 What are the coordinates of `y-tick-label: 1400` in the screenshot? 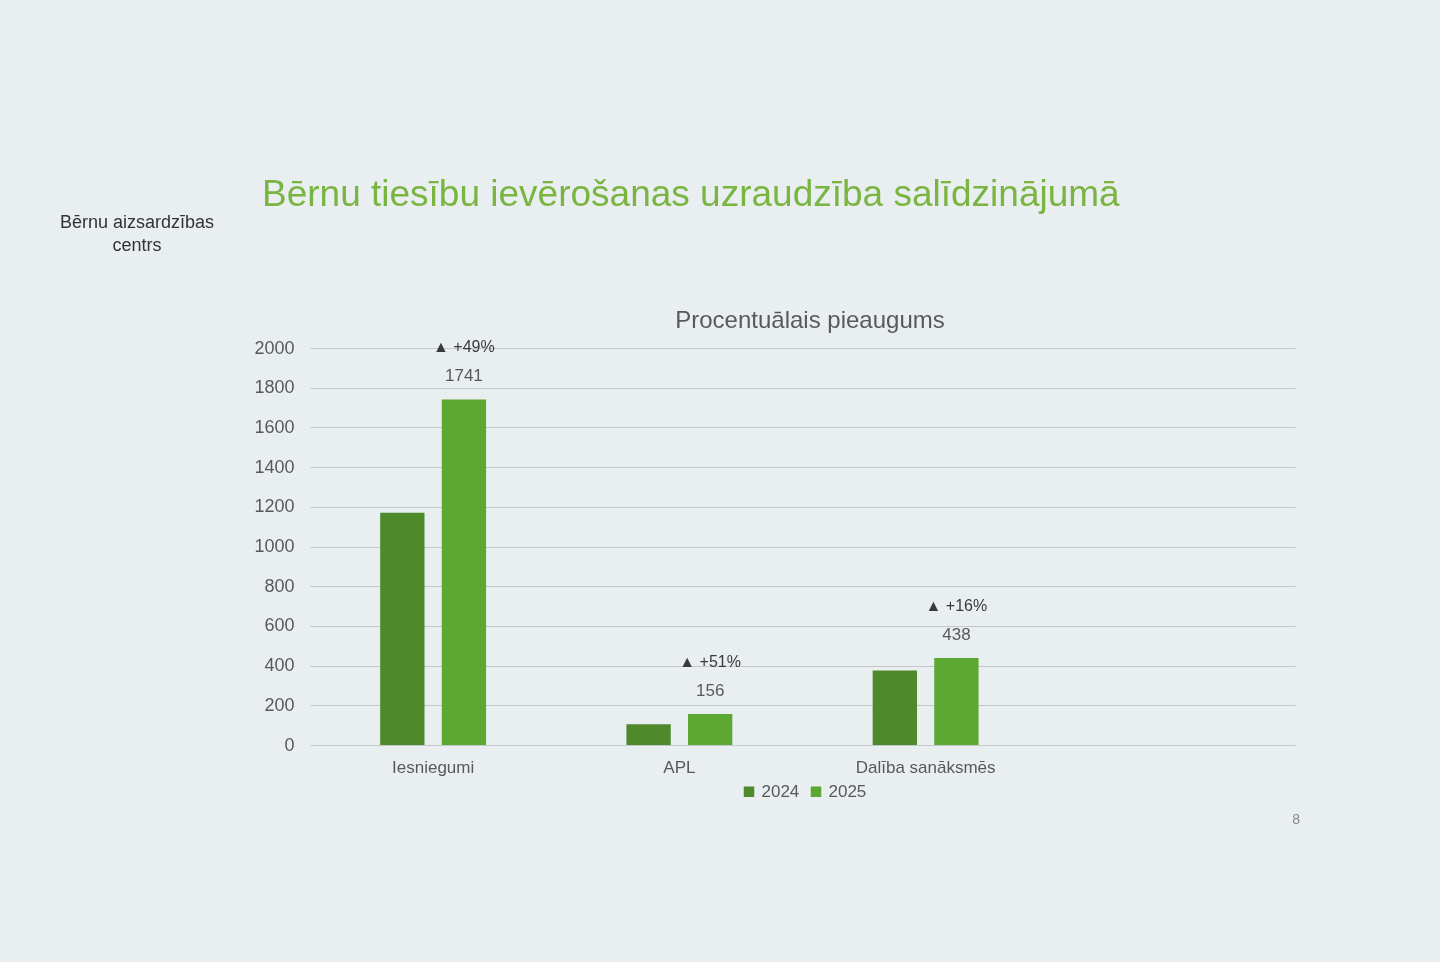 It's located at (274, 466).